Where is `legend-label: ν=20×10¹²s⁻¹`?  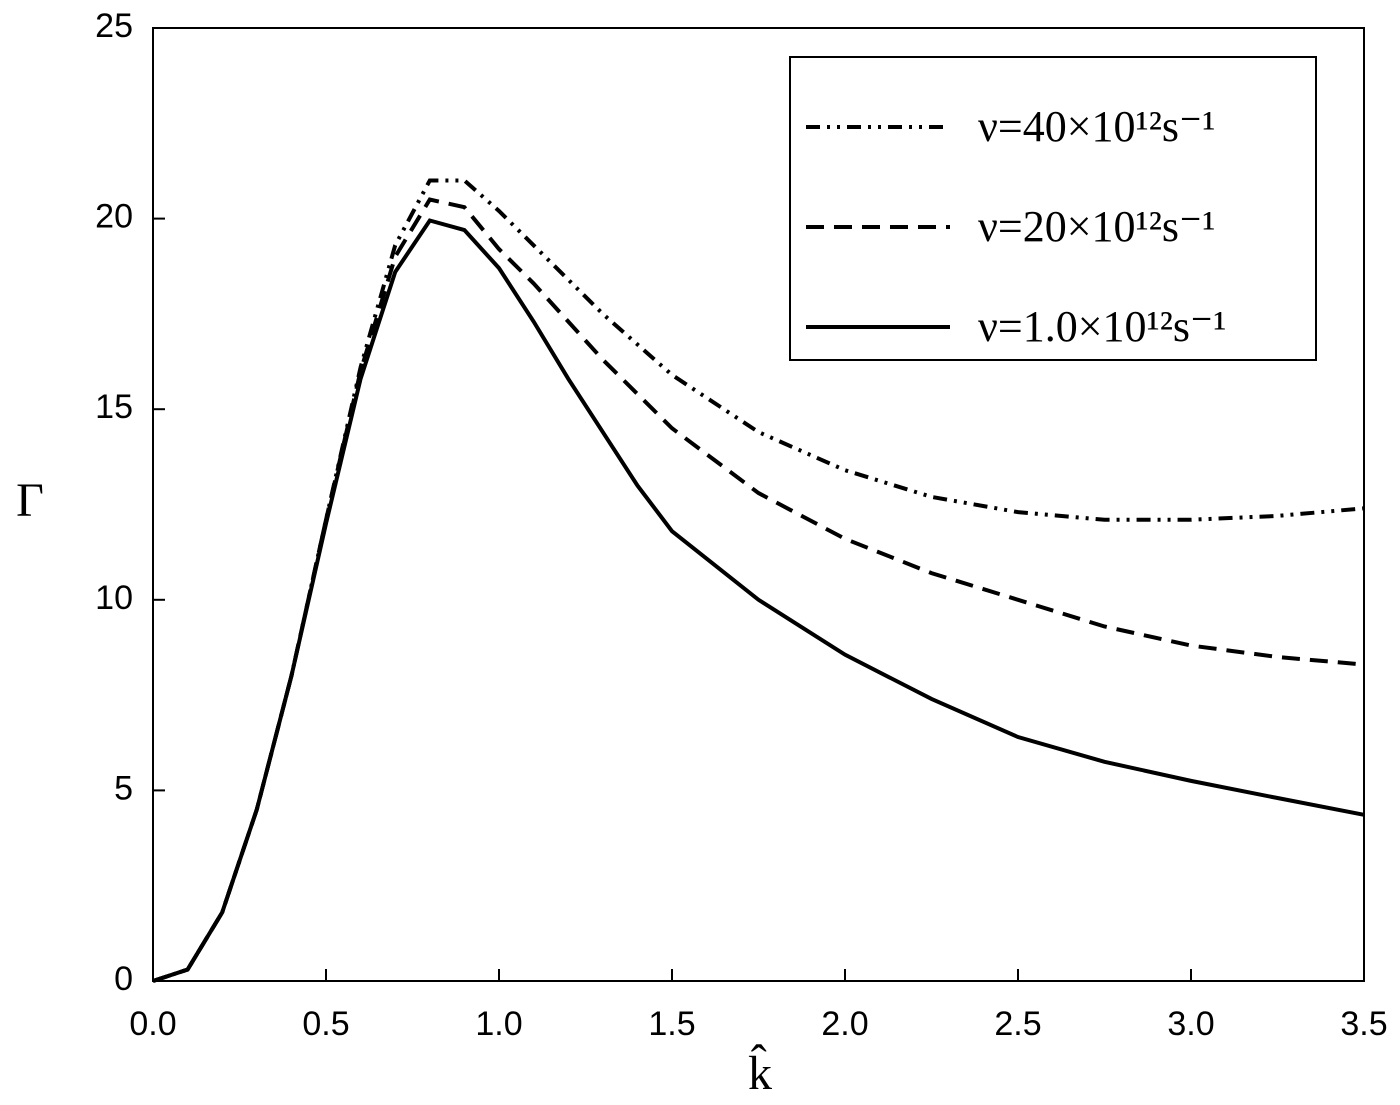
legend-label: ν=20×10¹²s⁻¹ is located at coordinates (1096, 226).